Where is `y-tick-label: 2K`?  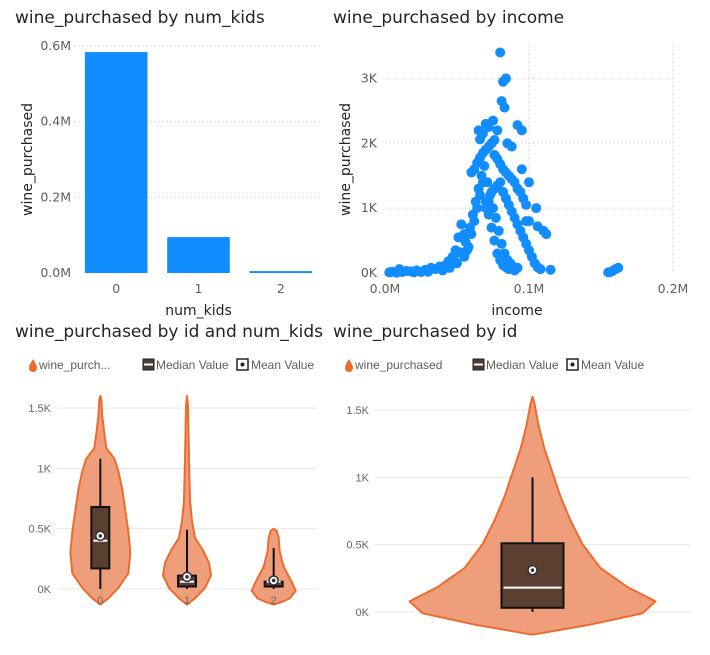
y-tick-label: 2K is located at coordinates (369, 142).